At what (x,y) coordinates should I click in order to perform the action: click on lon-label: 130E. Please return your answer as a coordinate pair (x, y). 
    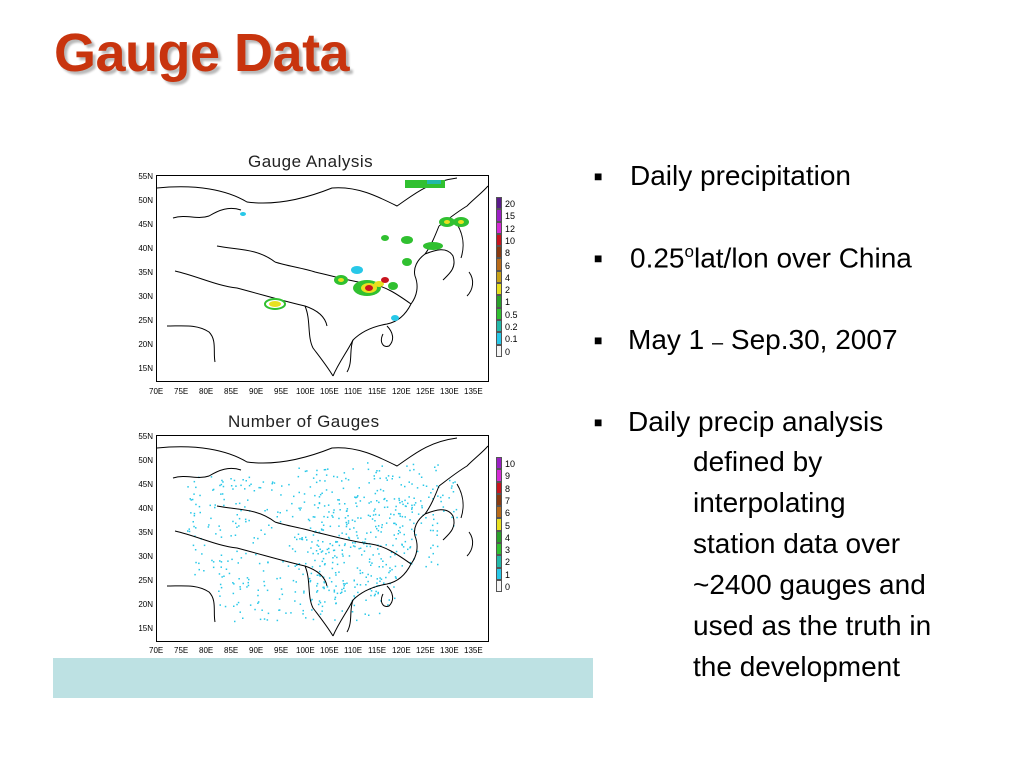
    Looking at the image, I should click on (449, 650).